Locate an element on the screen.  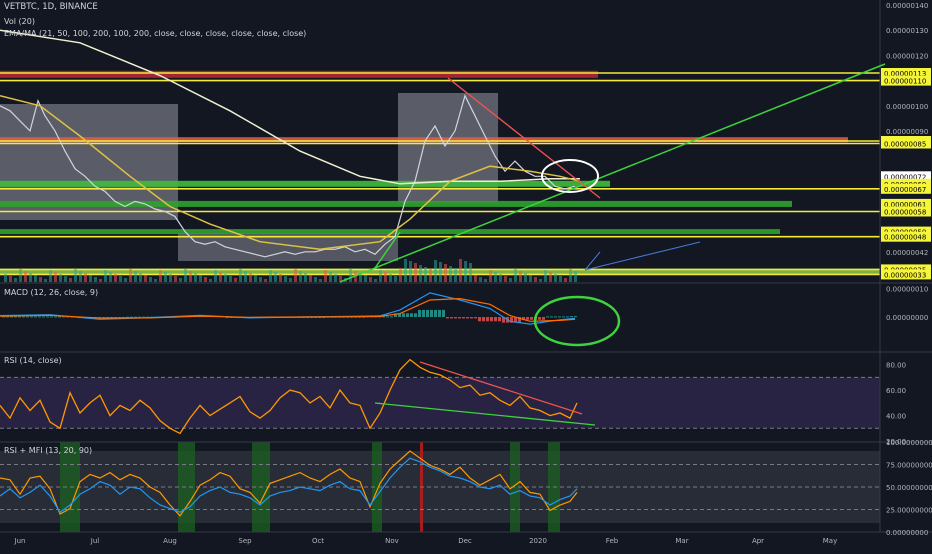
price-tick-label: 0.00000140 is located at coordinates (907, 6).